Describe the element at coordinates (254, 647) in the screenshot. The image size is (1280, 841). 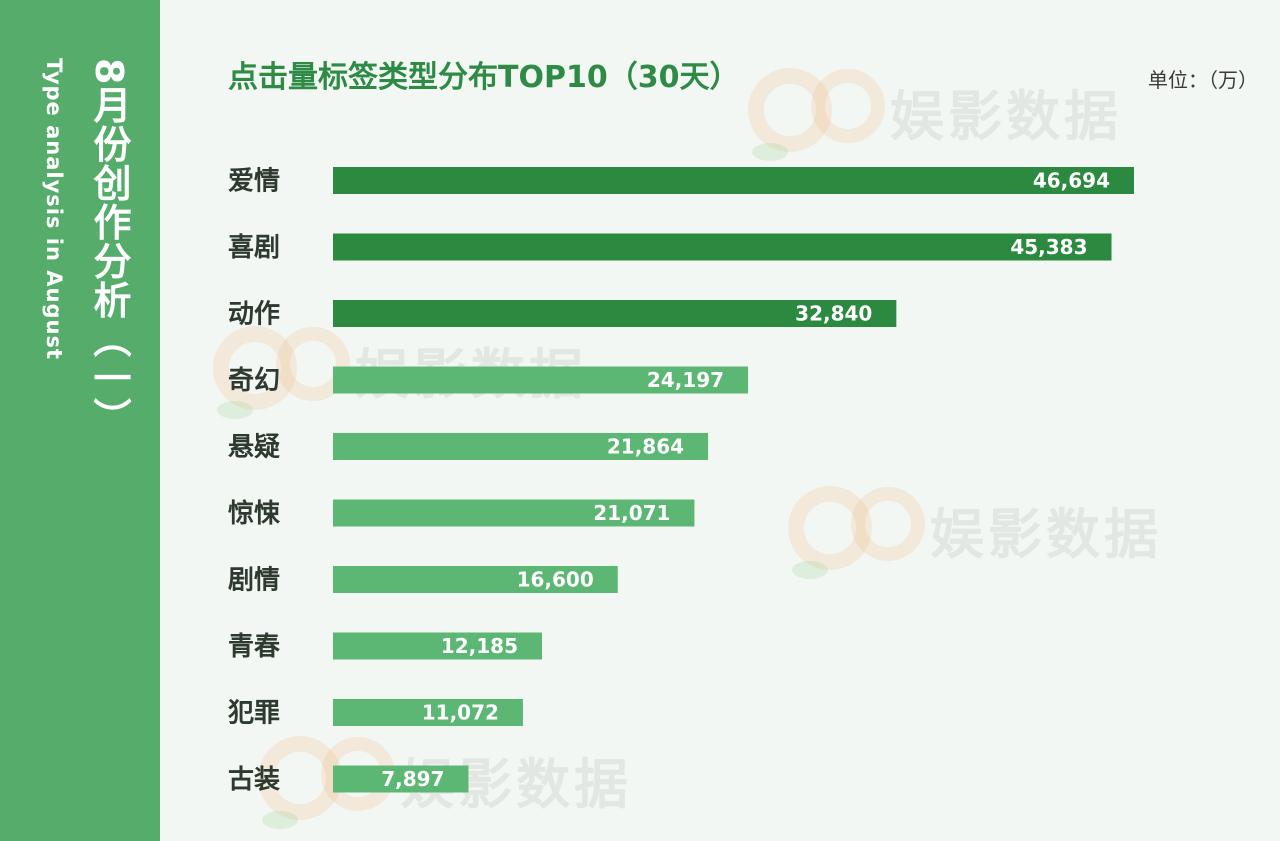
I see `category-label: 青春` at that location.